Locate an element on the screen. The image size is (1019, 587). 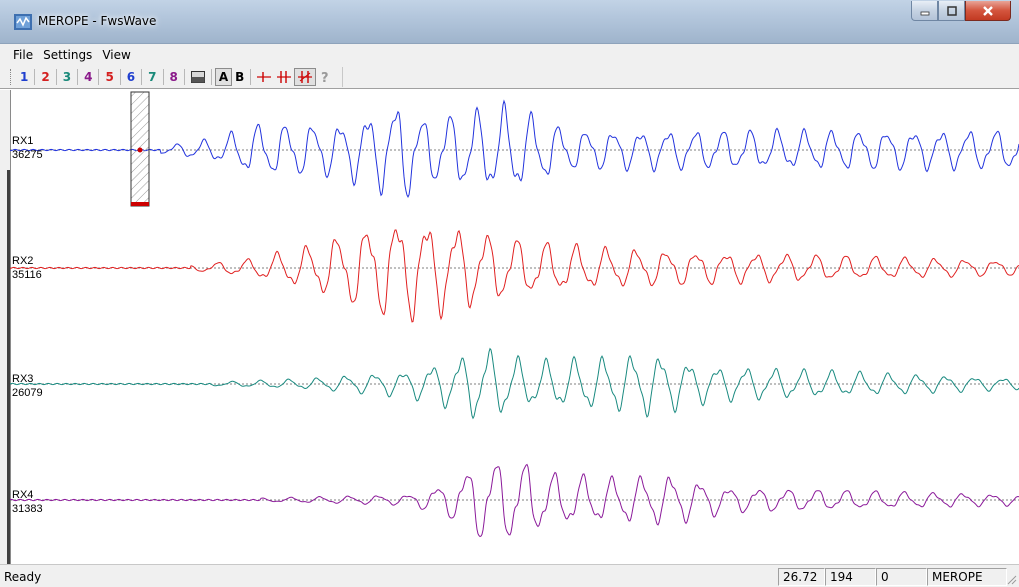
channel-1-button: 1 is located at coordinates (24, 77).